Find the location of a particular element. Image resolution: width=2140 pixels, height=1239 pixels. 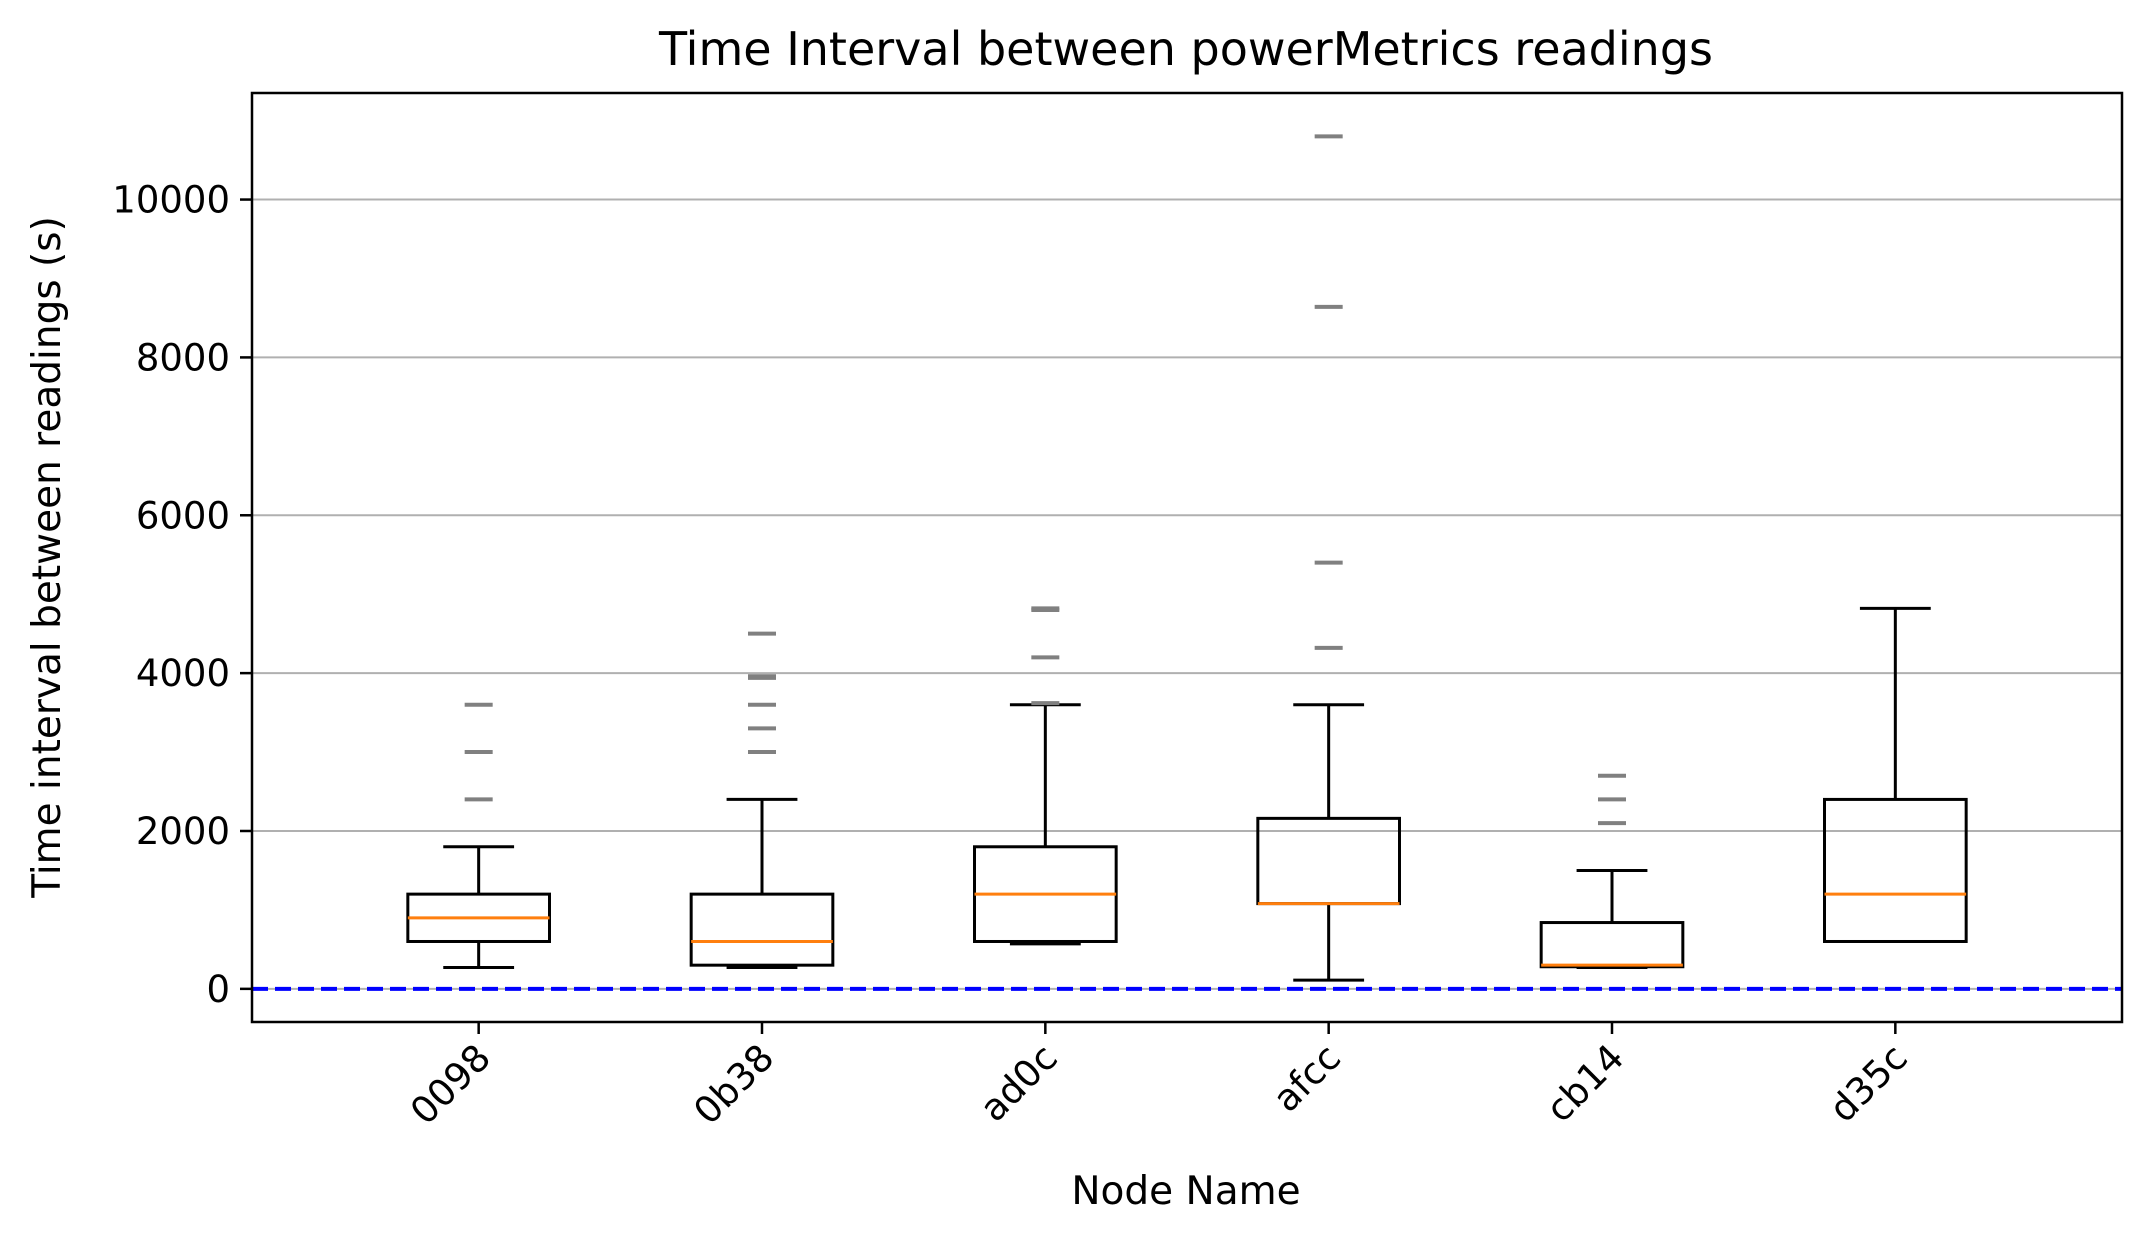

x-tick-label: afcc is located at coordinates (1307, 1078).